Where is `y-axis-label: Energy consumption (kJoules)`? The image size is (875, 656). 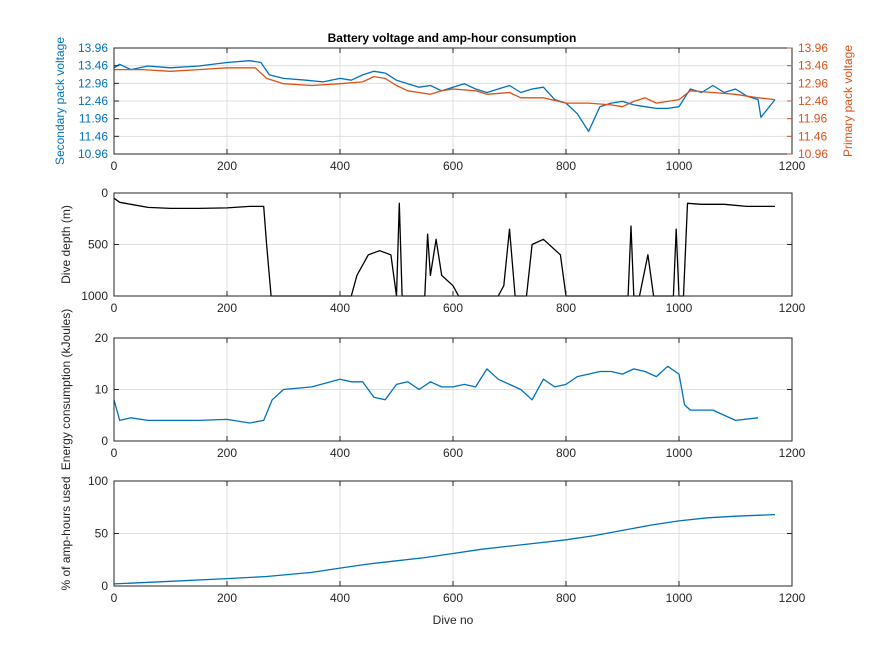 y-axis-label: Energy consumption (kJoules) is located at coordinates (66, 389).